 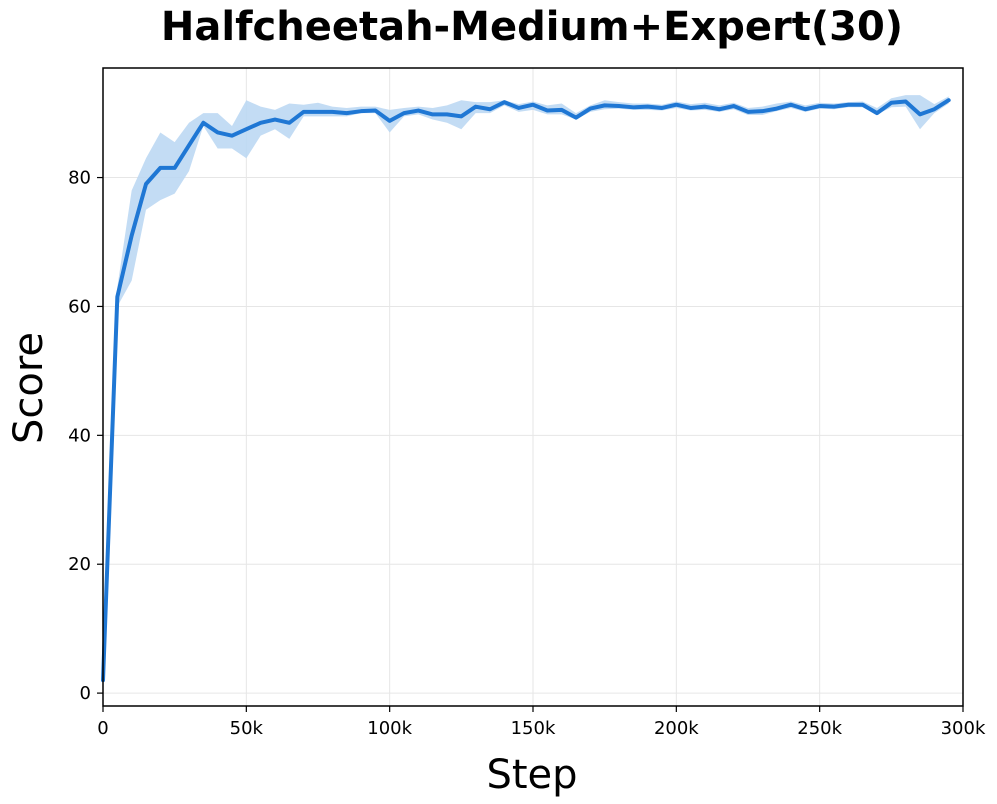 What do you see at coordinates (531, 775) in the screenshot?
I see `x-axis-label: Step` at bounding box center [531, 775].